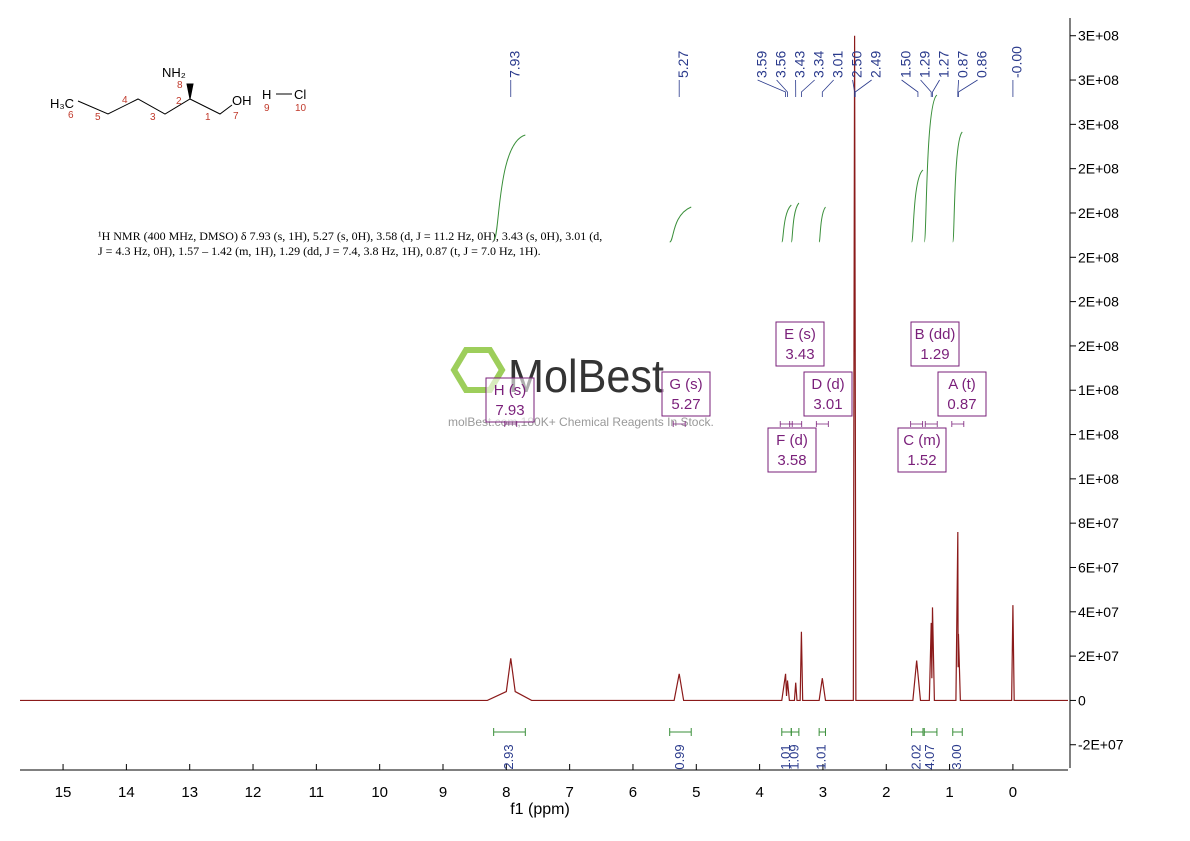  What do you see at coordinates (1017, 62) in the screenshot?
I see `peak-label: -0.00` at bounding box center [1017, 62].